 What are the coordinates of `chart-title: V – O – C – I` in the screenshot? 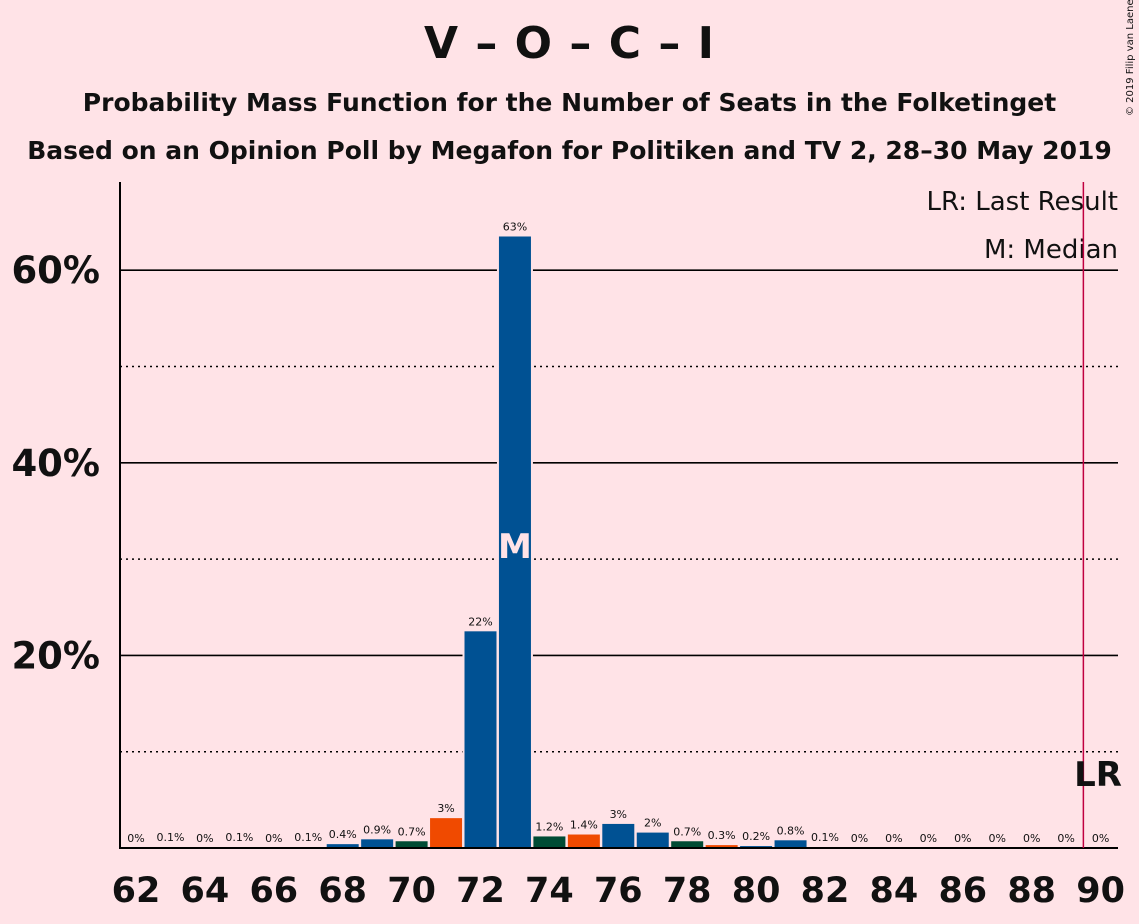 It's located at (569, 43).